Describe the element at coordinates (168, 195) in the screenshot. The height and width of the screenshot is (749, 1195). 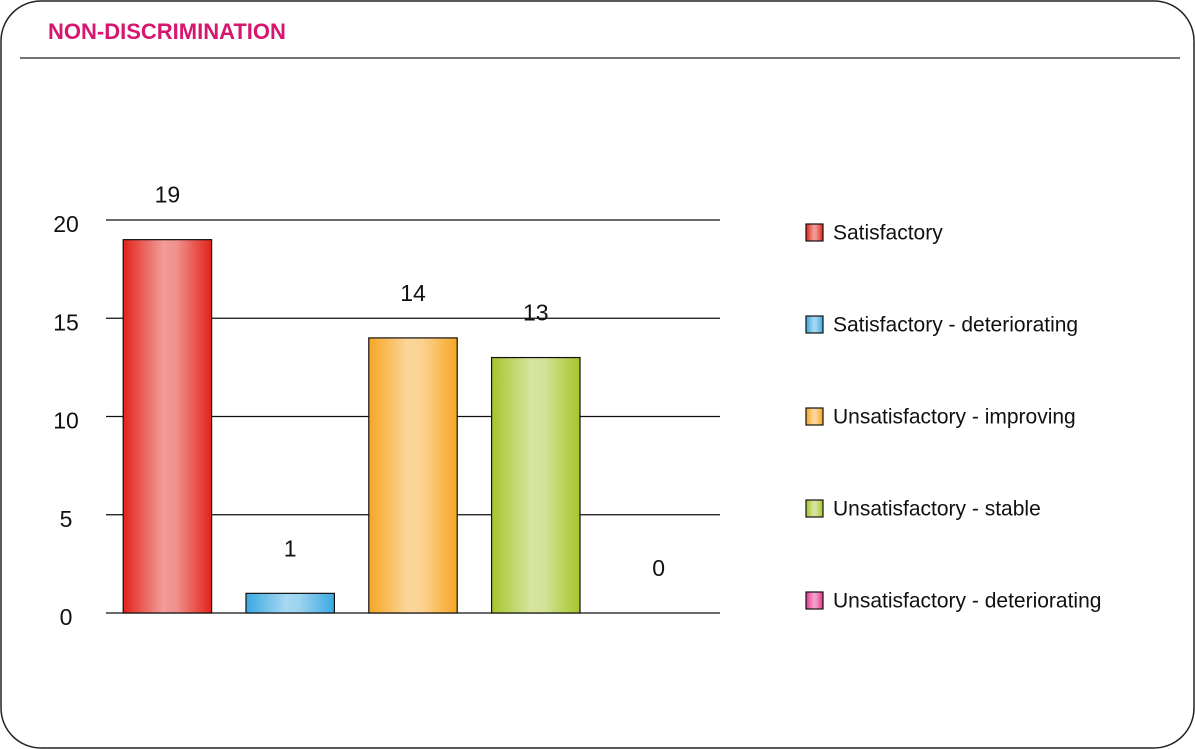
I see `value-label: 19` at that location.